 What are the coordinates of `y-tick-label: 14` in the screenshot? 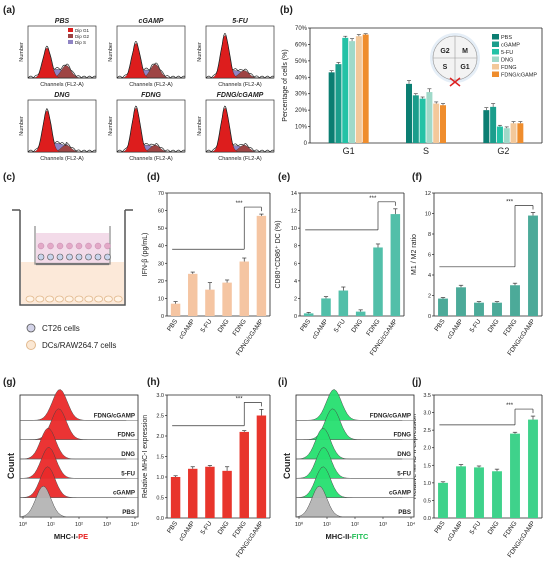 It's located at (294, 194).